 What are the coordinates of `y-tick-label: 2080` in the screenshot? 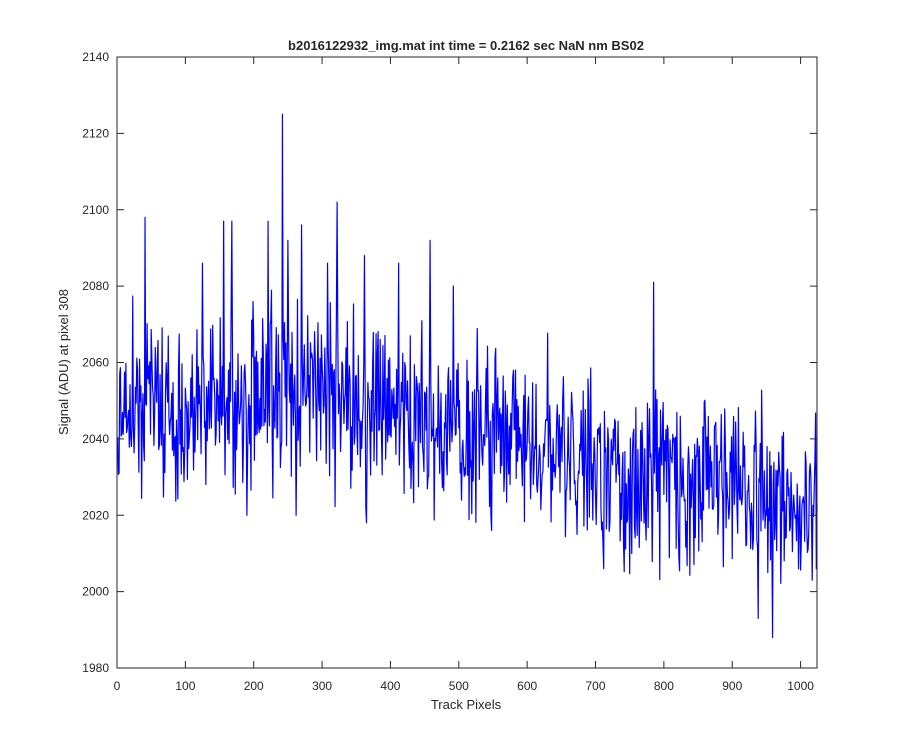 It's located at (95, 286).